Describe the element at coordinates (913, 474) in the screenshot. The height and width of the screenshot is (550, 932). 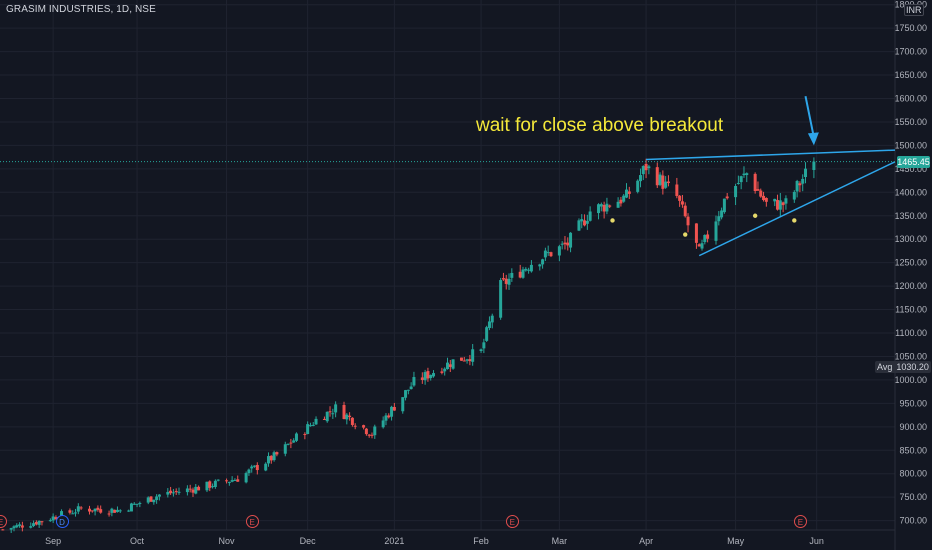
I see `y-tick-label: 800.00` at that location.